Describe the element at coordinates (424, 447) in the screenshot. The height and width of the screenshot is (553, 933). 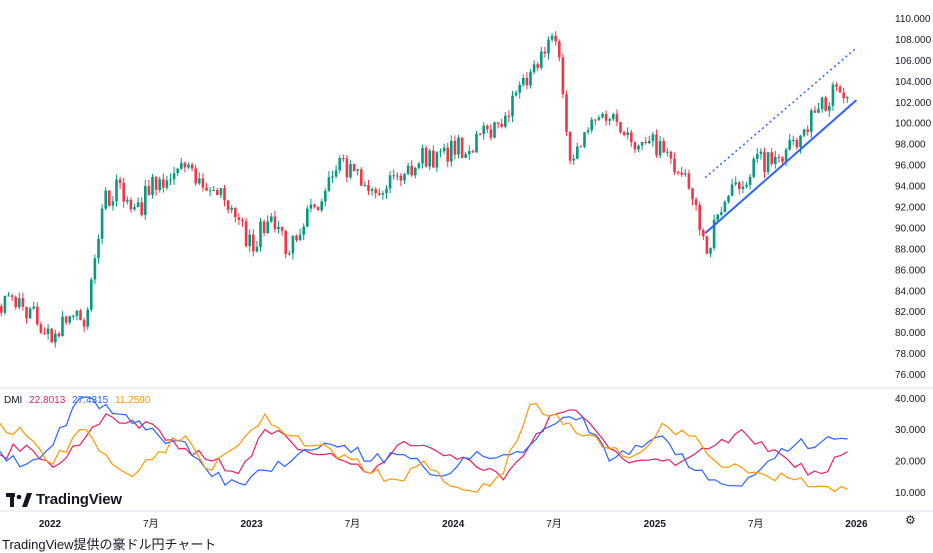
I see `adx-line` at that location.